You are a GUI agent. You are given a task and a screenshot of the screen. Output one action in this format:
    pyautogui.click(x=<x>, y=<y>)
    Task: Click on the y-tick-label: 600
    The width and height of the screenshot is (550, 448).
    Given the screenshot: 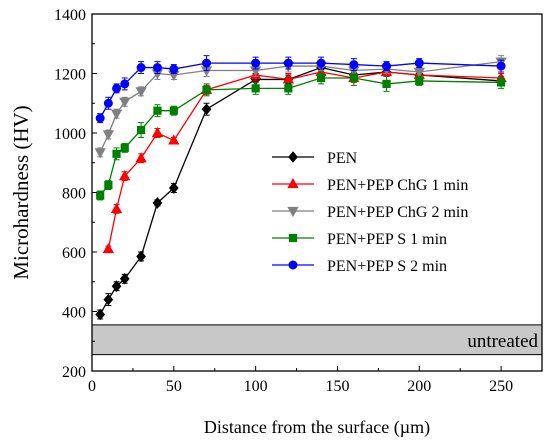 What is the action you would take?
    pyautogui.click(x=74, y=253)
    